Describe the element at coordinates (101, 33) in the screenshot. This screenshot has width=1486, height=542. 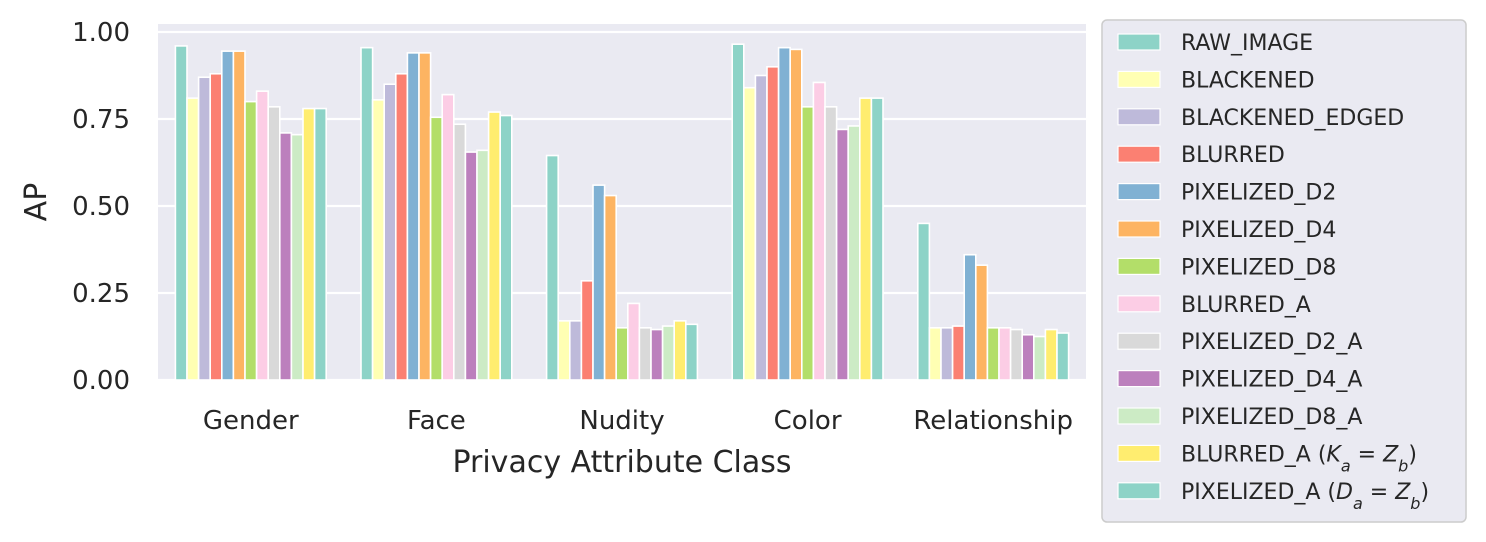
I see `y-tick-label: 1.00` at that location.